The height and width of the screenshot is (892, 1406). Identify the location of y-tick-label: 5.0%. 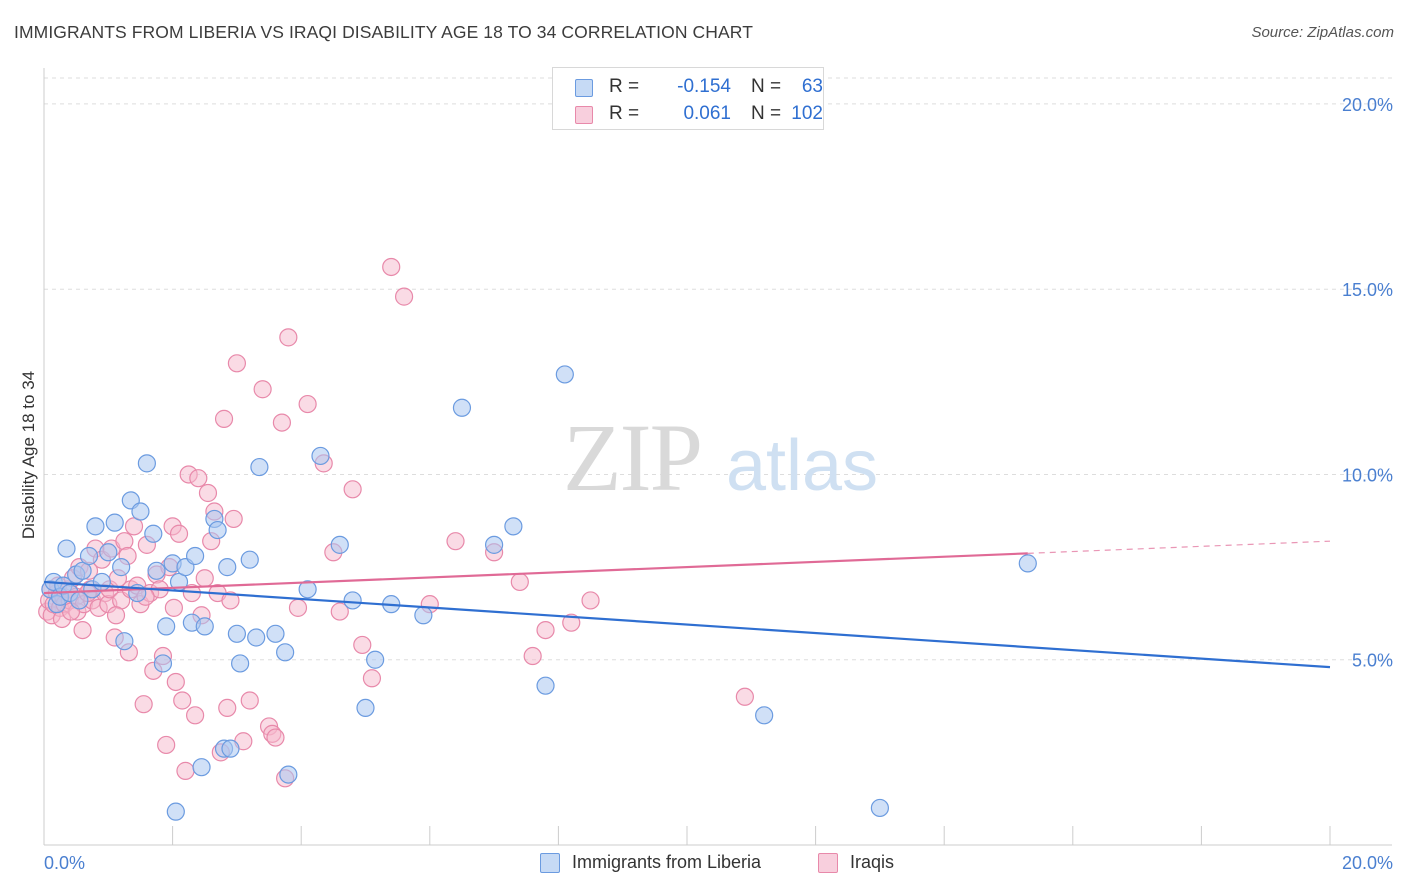
(1372, 661).